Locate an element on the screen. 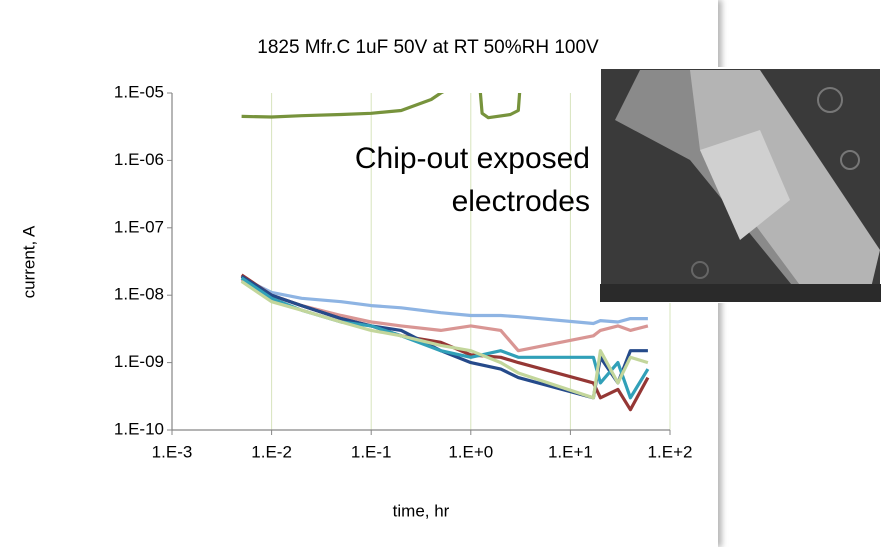 Image resolution: width=889 pixels, height=547 pixels. sem-image is located at coordinates (740, 185).